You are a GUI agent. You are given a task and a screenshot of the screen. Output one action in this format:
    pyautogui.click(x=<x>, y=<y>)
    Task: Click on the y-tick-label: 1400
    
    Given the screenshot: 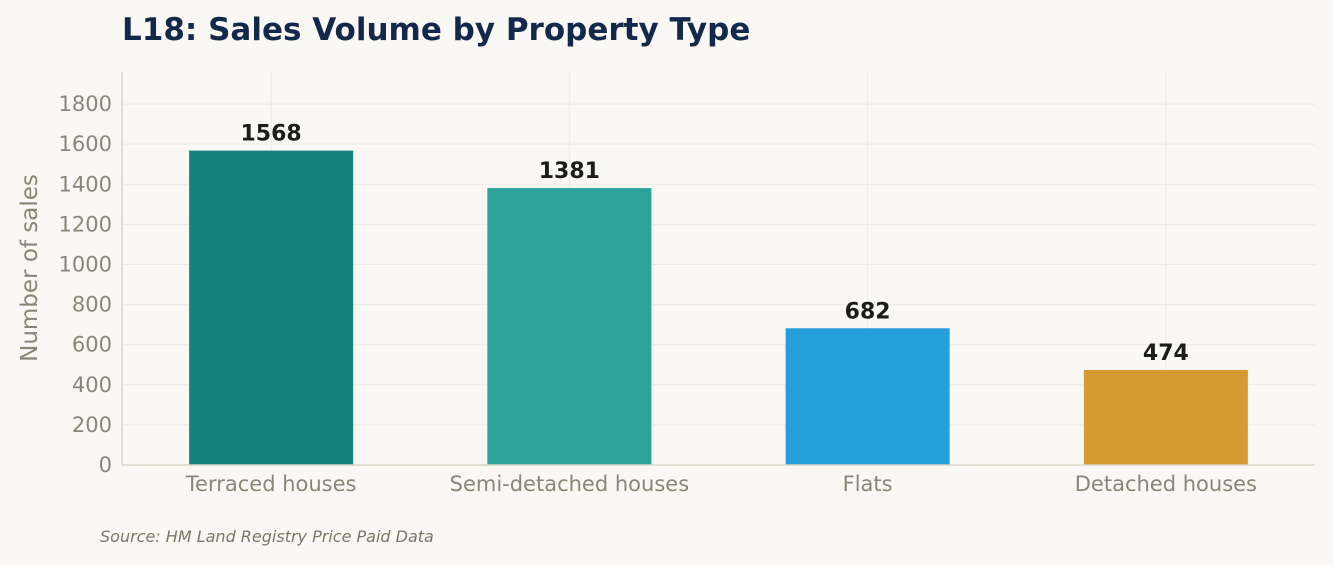 What is the action you would take?
    pyautogui.click(x=85, y=184)
    